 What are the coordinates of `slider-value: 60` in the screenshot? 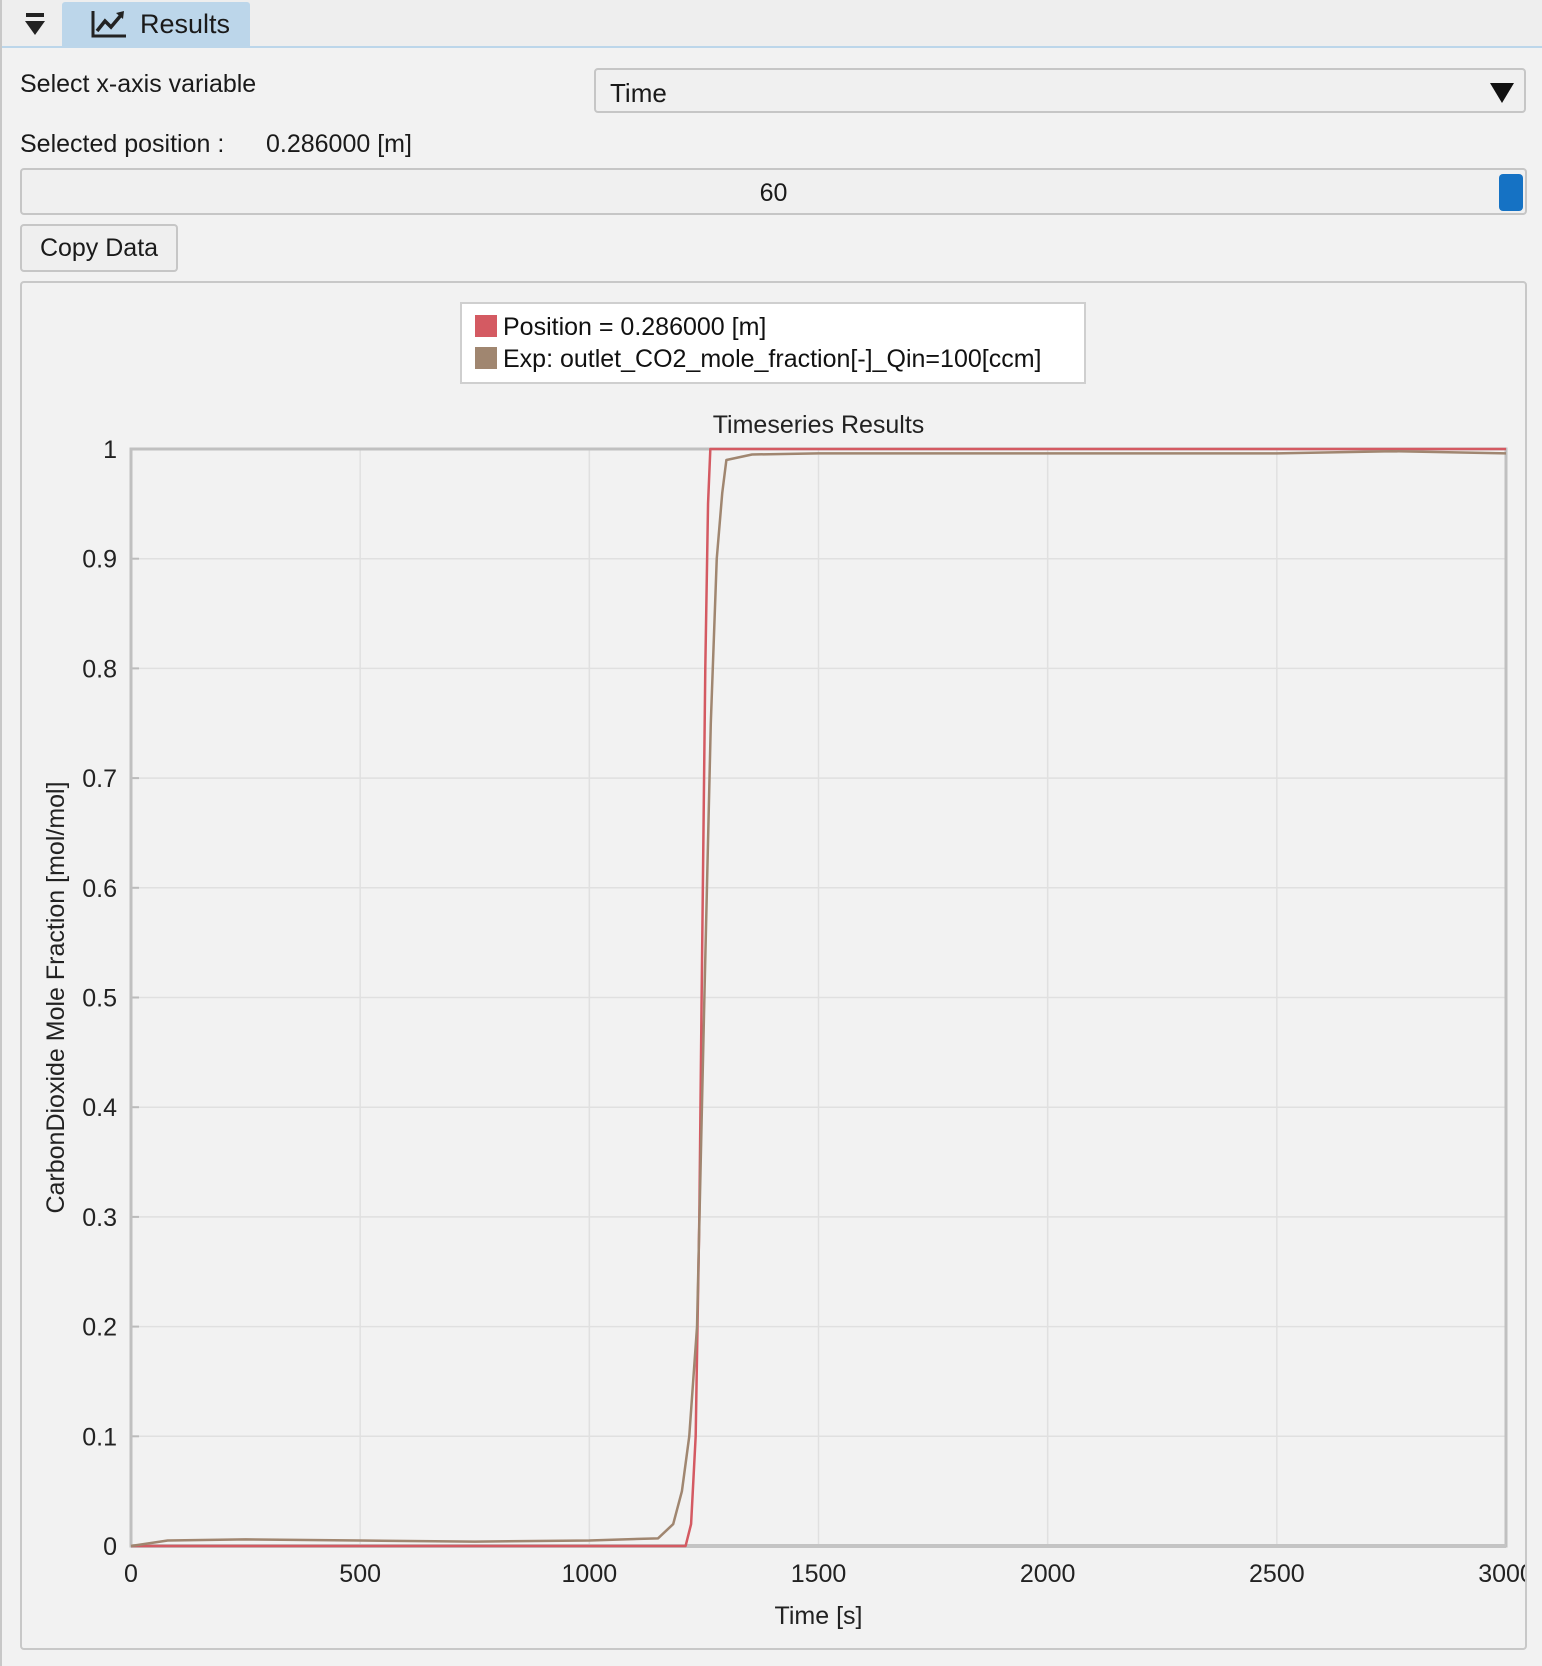 It's located at (773, 193).